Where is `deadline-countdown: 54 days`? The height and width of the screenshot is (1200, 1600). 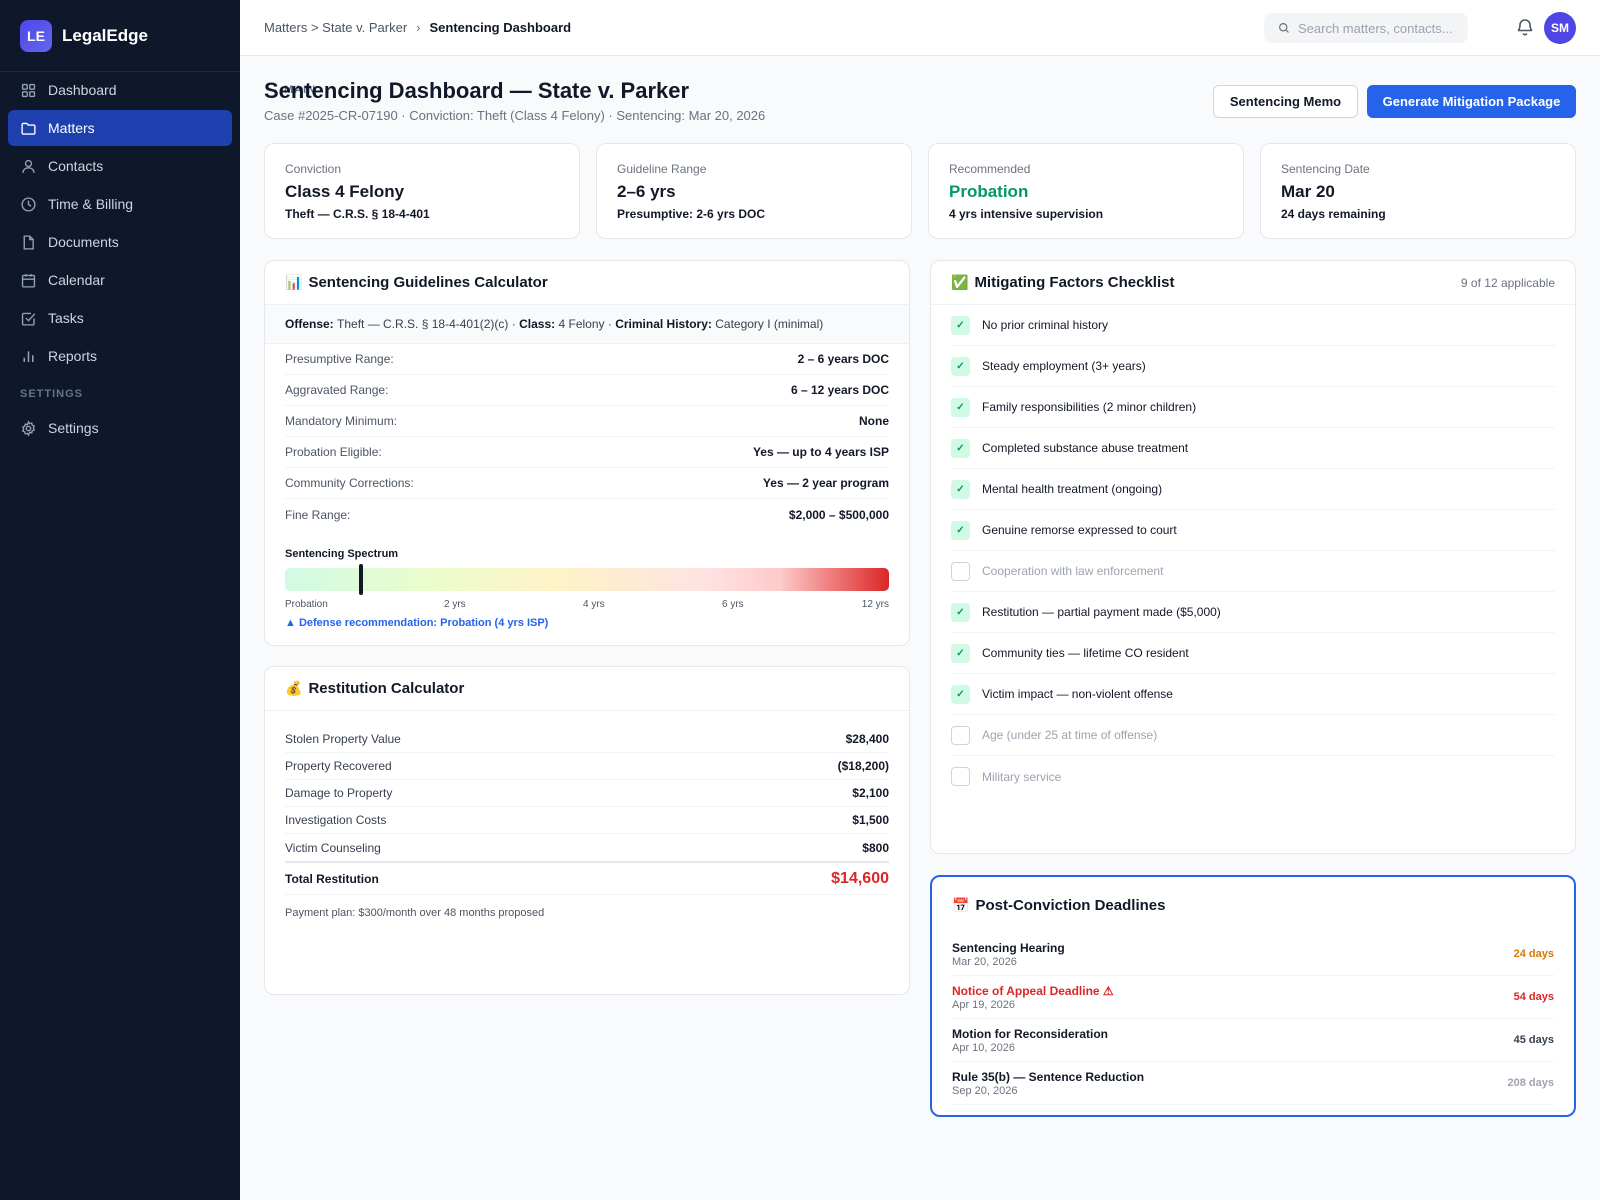
deadline-countdown: 54 days is located at coordinates (1533, 997).